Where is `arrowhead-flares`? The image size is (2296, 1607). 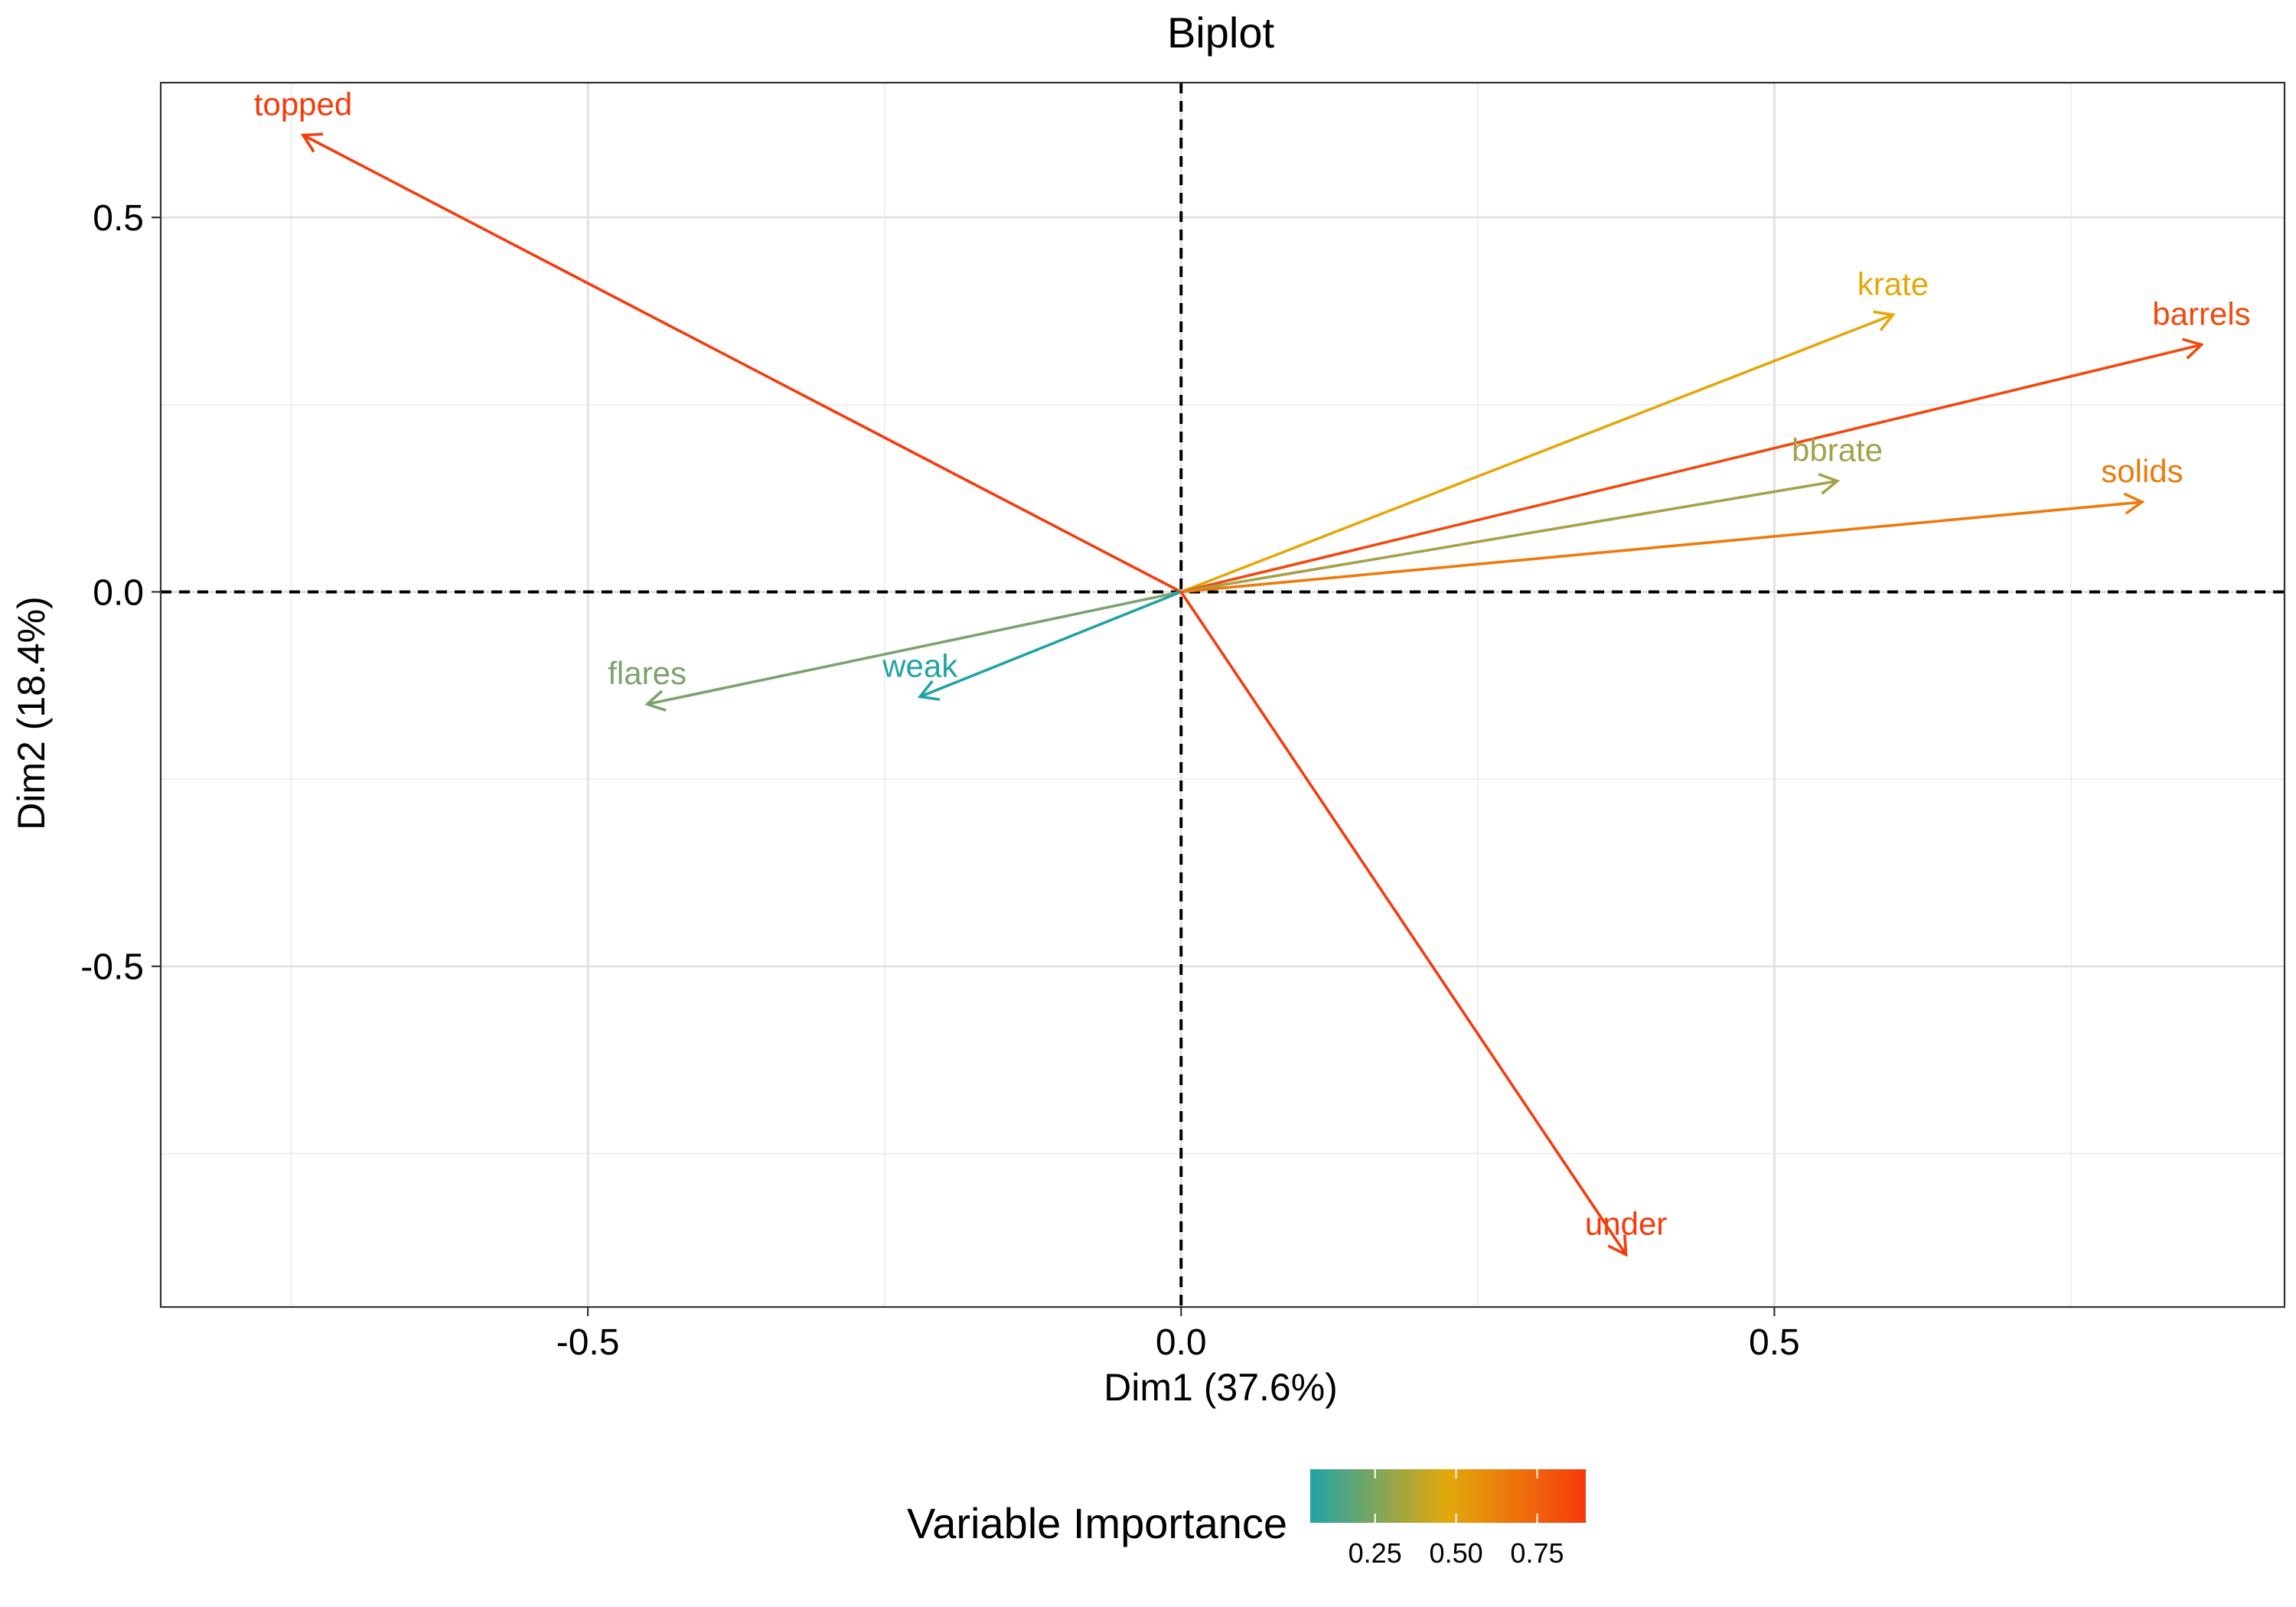
arrowhead-flares is located at coordinates (655, 700).